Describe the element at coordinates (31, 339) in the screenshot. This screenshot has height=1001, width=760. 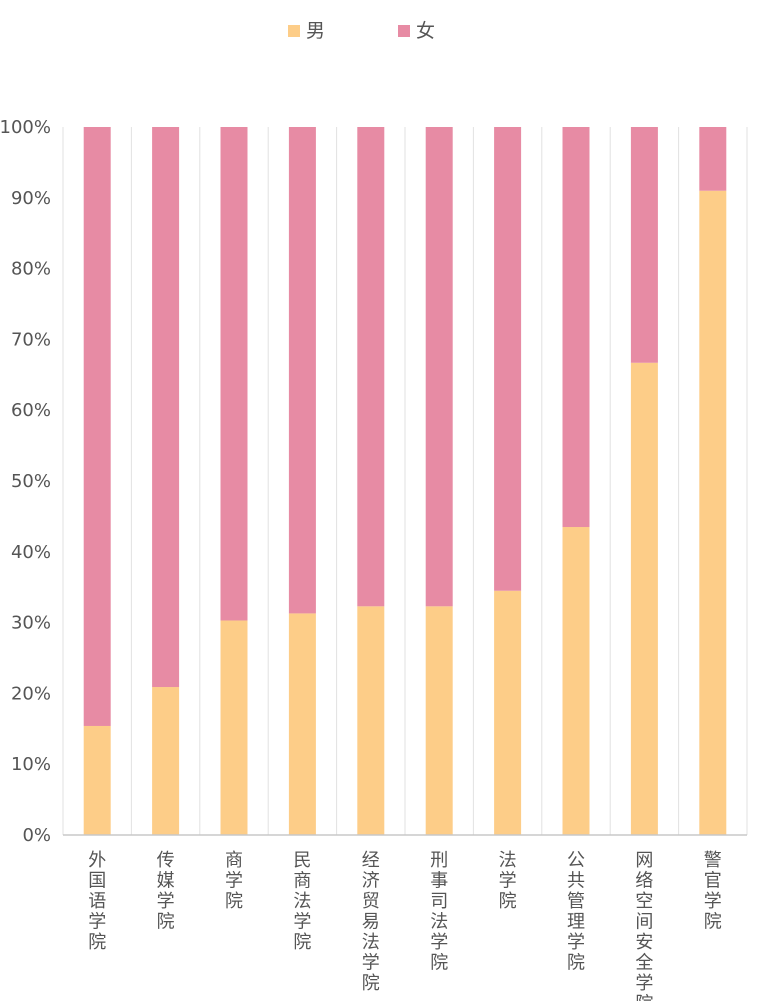
I see `y-tick-label: 70%` at that location.